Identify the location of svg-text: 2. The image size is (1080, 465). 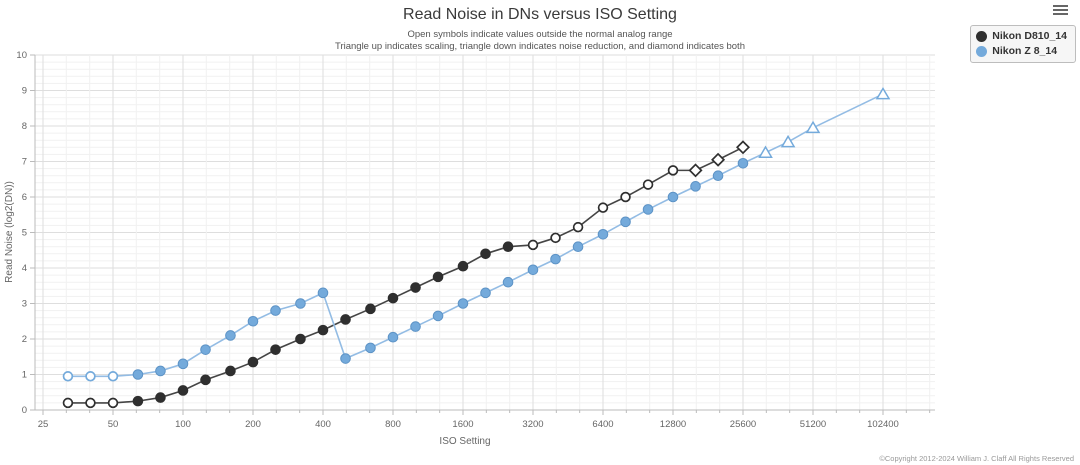
(24, 339).